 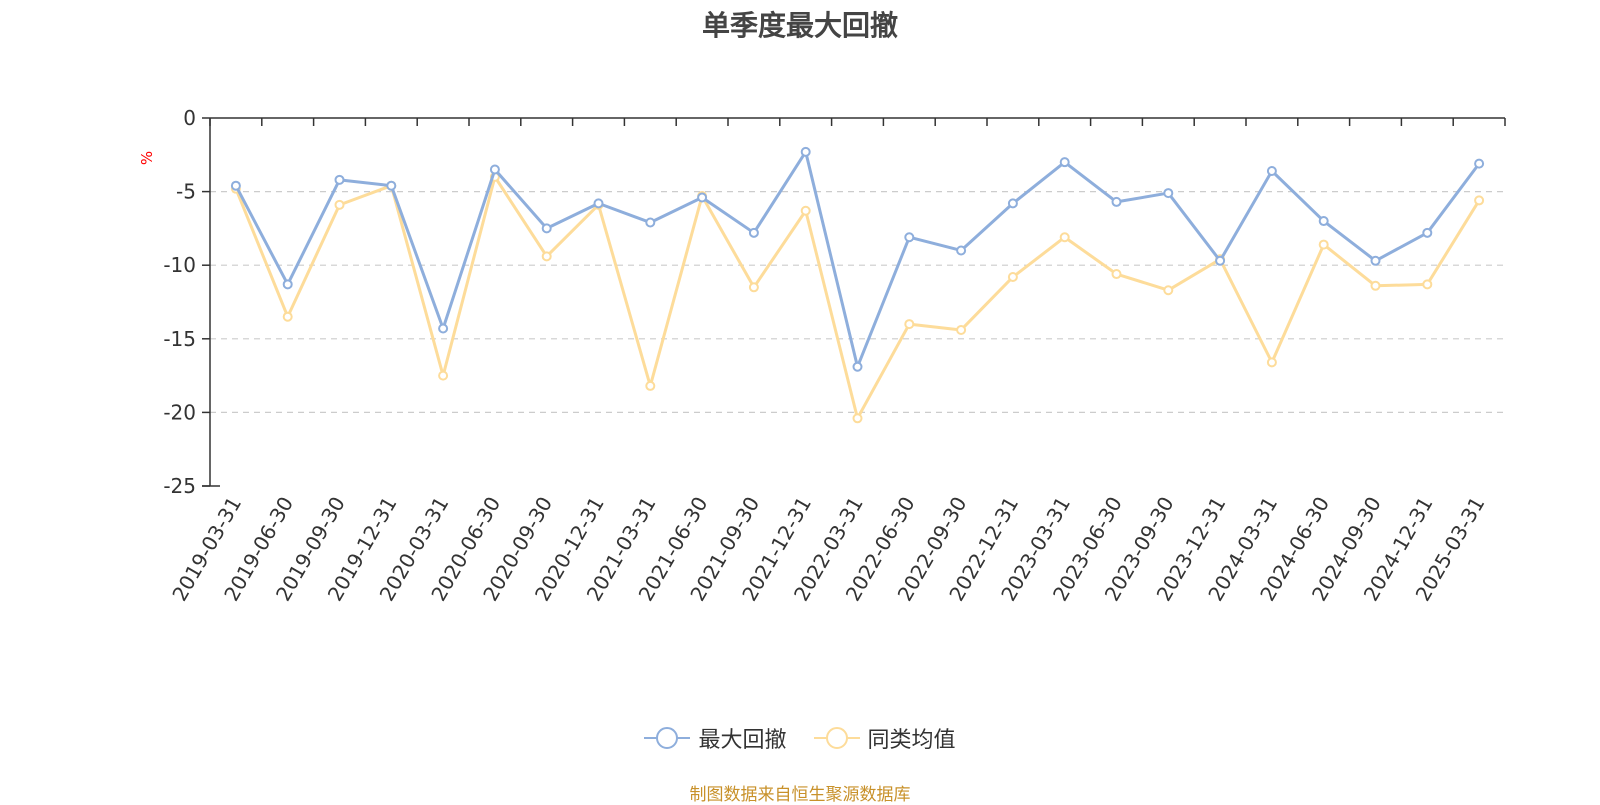 I want to click on y-tick-label: -20, so click(x=179, y=412).